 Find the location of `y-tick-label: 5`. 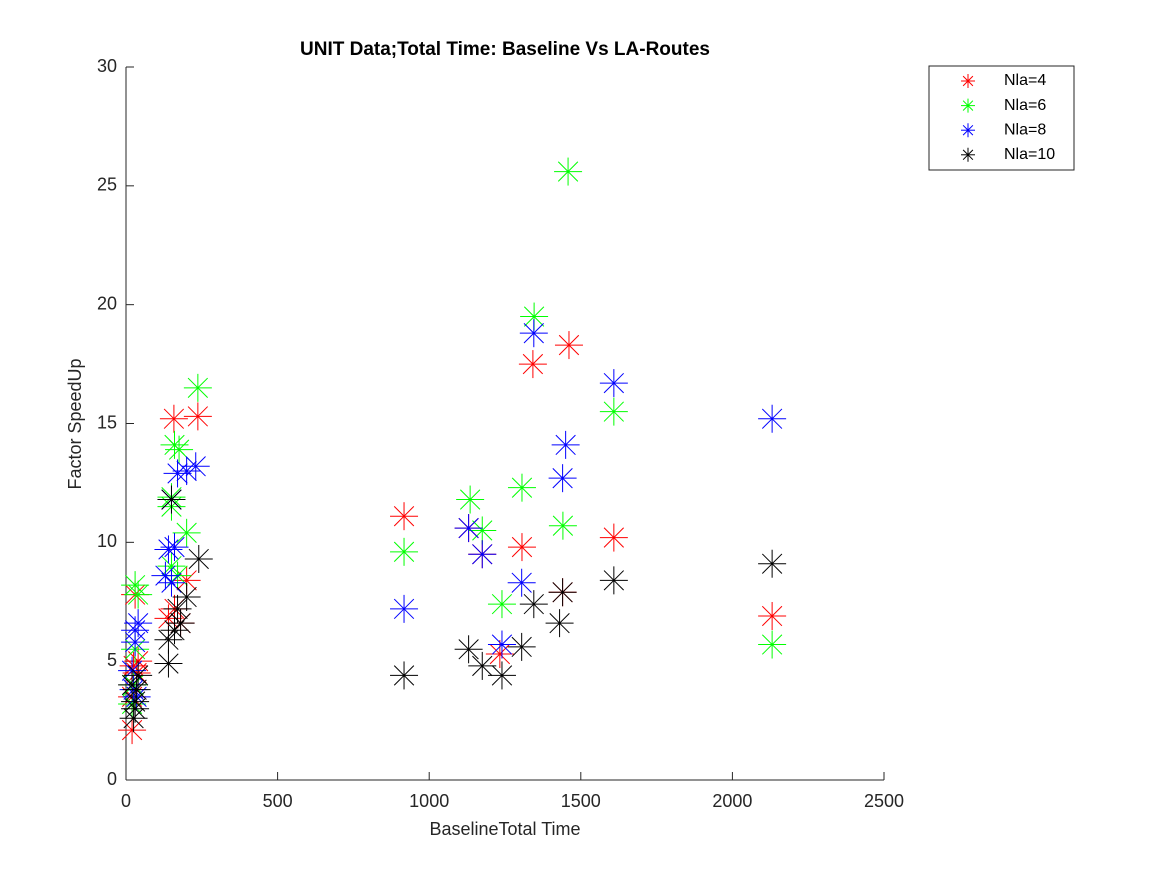

y-tick-label: 5 is located at coordinates (112, 660).